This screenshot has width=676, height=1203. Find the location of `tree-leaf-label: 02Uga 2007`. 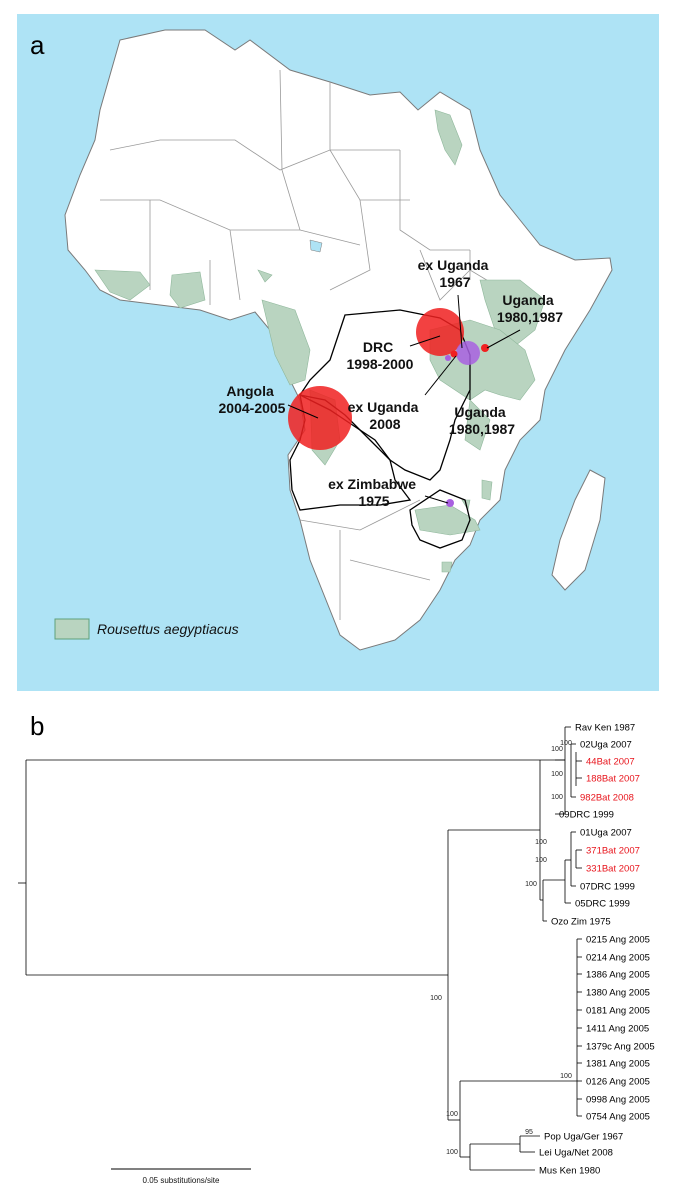

tree-leaf-label: 02Uga 2007 is located at coordinates (606, 745).